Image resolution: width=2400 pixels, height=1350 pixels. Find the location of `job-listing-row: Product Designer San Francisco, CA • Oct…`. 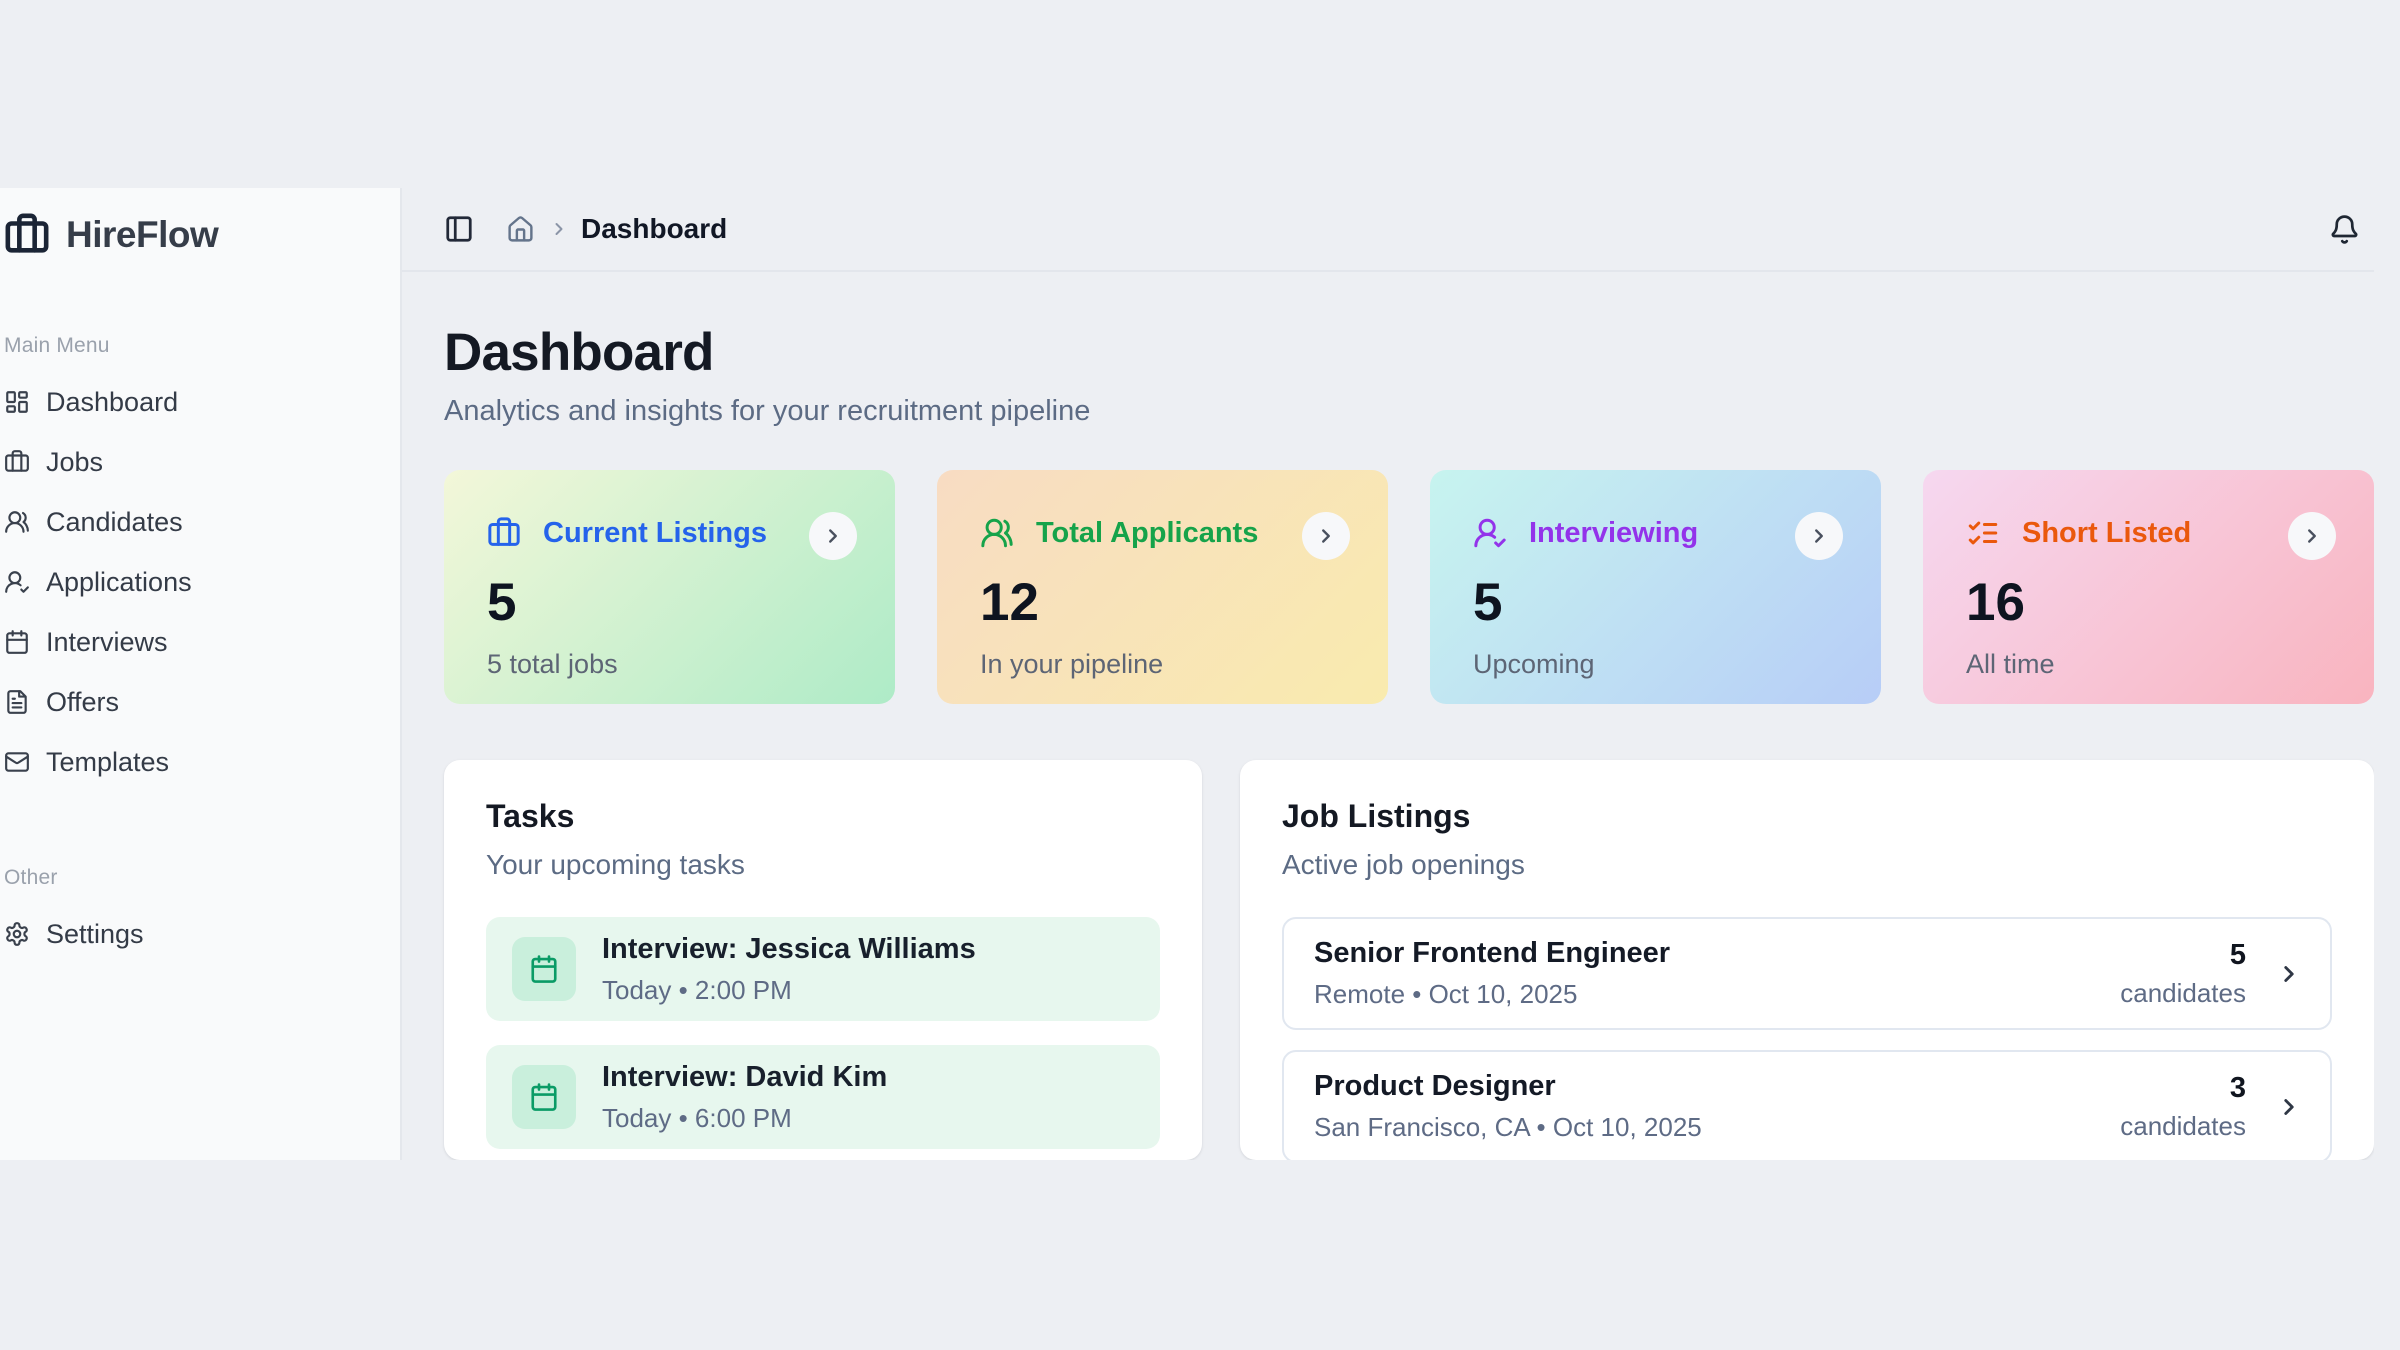

job-listing-row: Product Designer San Francisco, CA • Oct… is located at coordinates (1807, 1105).